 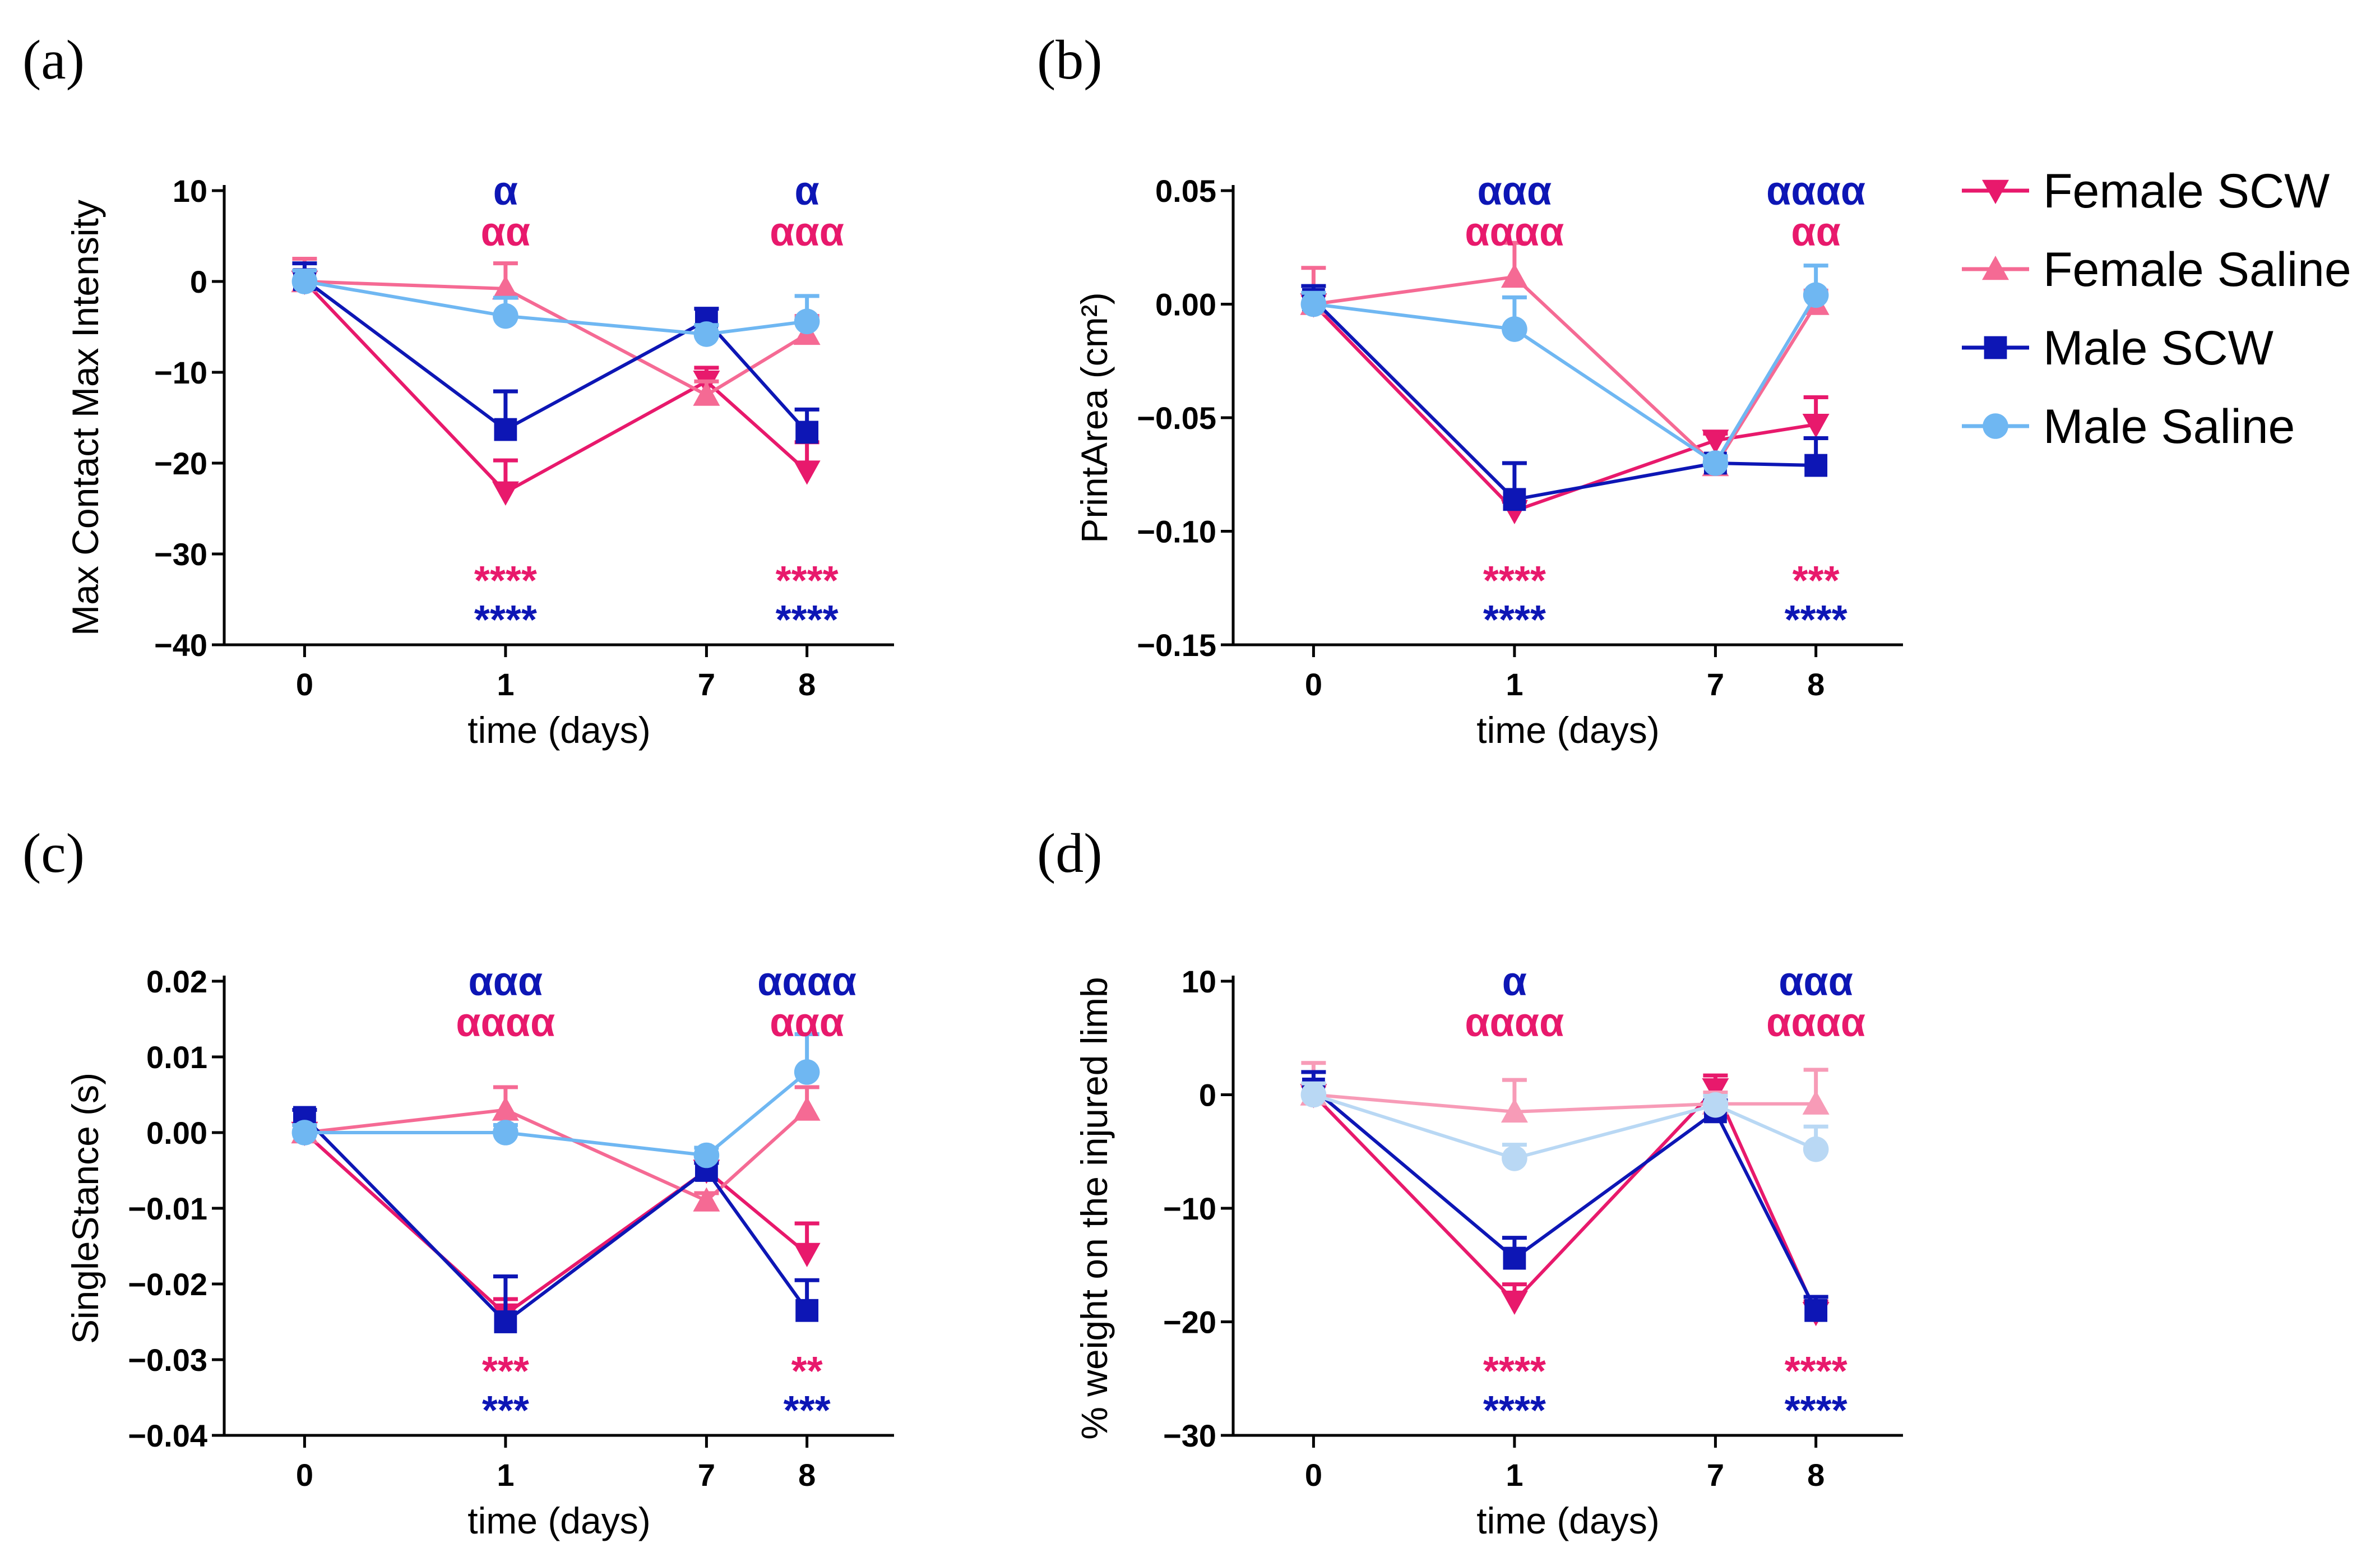 I want to click on y-tick-label: 0.05, so click(x=1185, y=191).